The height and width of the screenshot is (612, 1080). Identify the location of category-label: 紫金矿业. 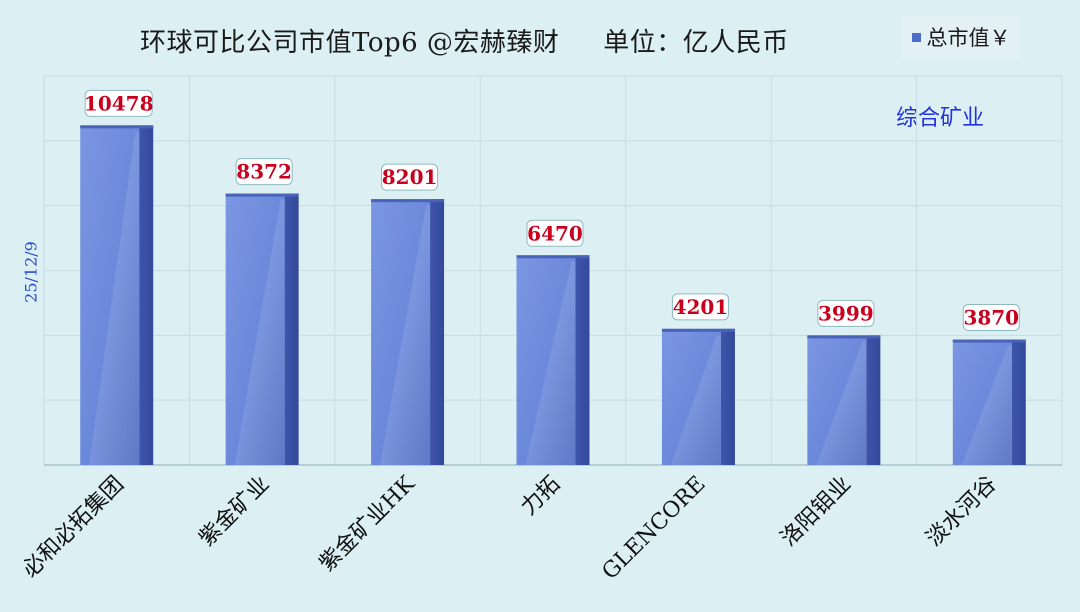
(234, 512).